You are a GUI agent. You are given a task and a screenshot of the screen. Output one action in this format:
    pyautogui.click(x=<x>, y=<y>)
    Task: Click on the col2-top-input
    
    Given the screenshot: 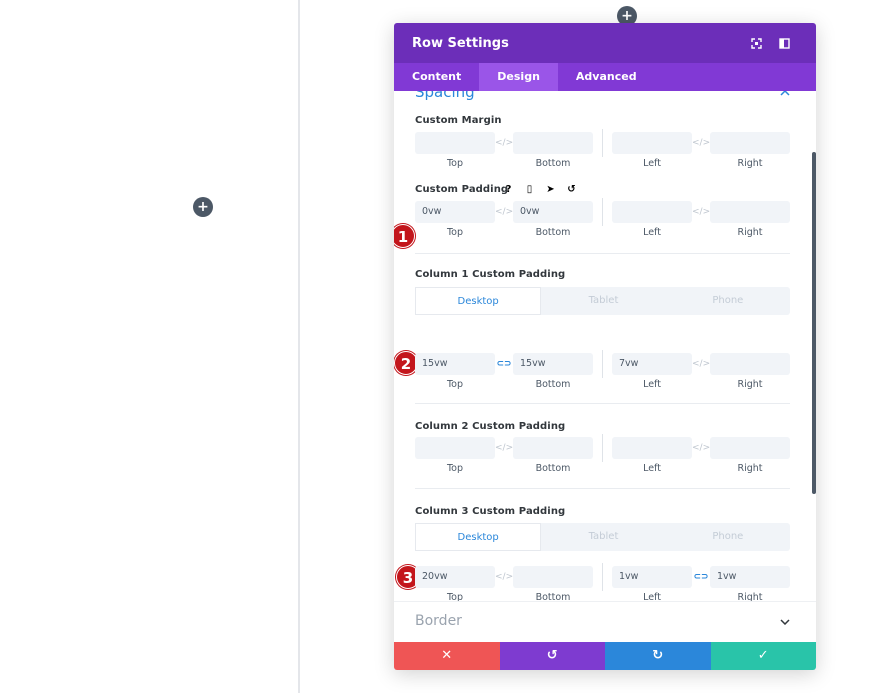 What is the action you would take?
    pyautogui.click(x=455, y=448)
    